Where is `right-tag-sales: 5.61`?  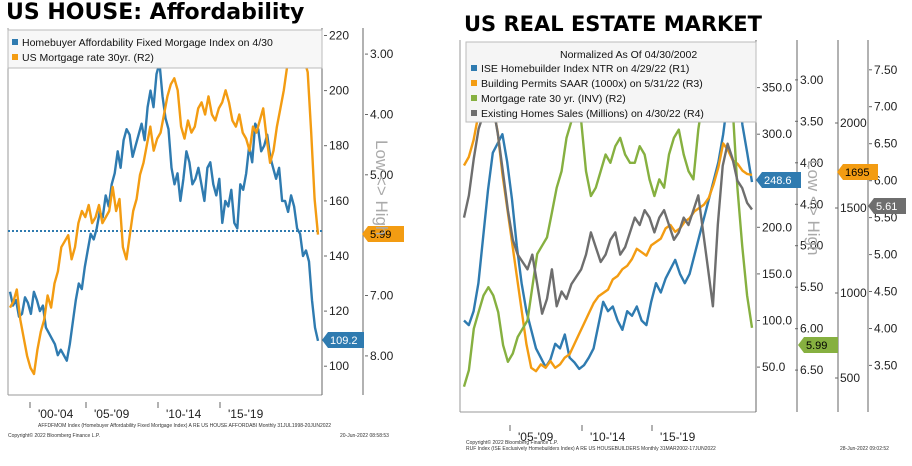 right-tag-sales: 5.61 is located at coordinates (887, 206).